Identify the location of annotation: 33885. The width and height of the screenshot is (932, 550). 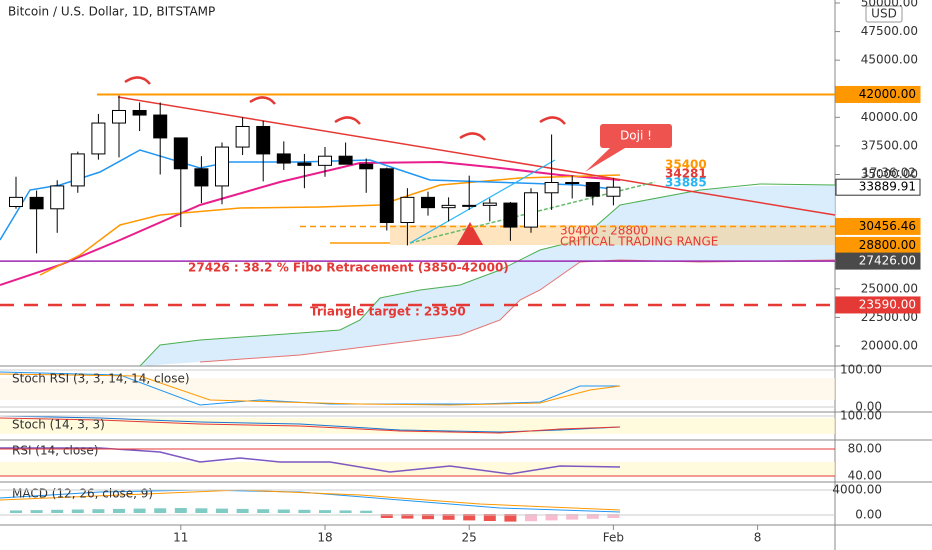
(686, 183).